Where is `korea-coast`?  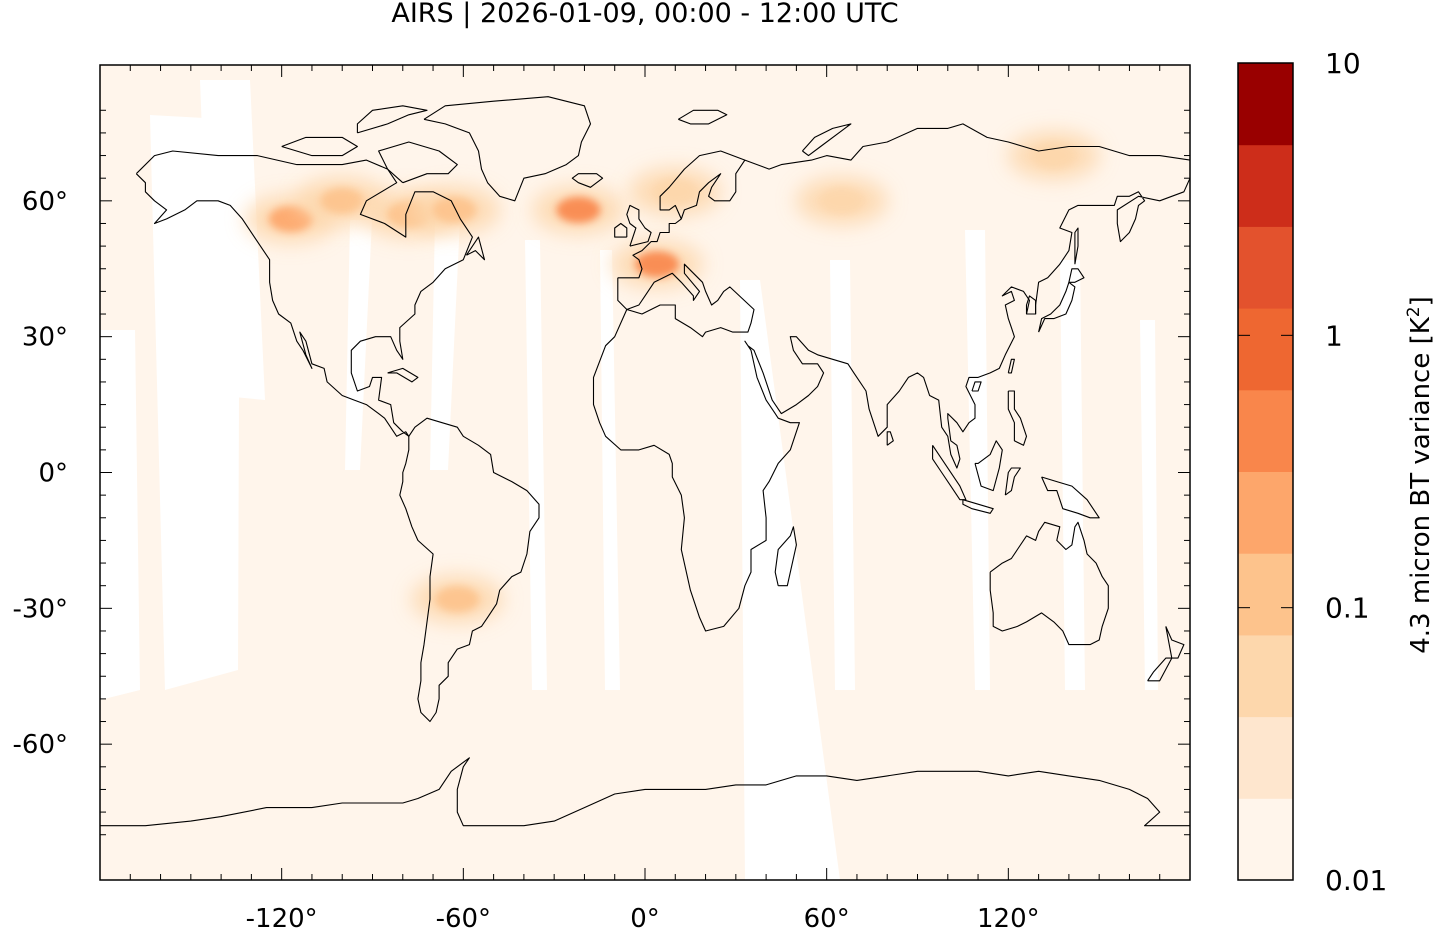
korea-coast is located at coordinates (1031, 305).